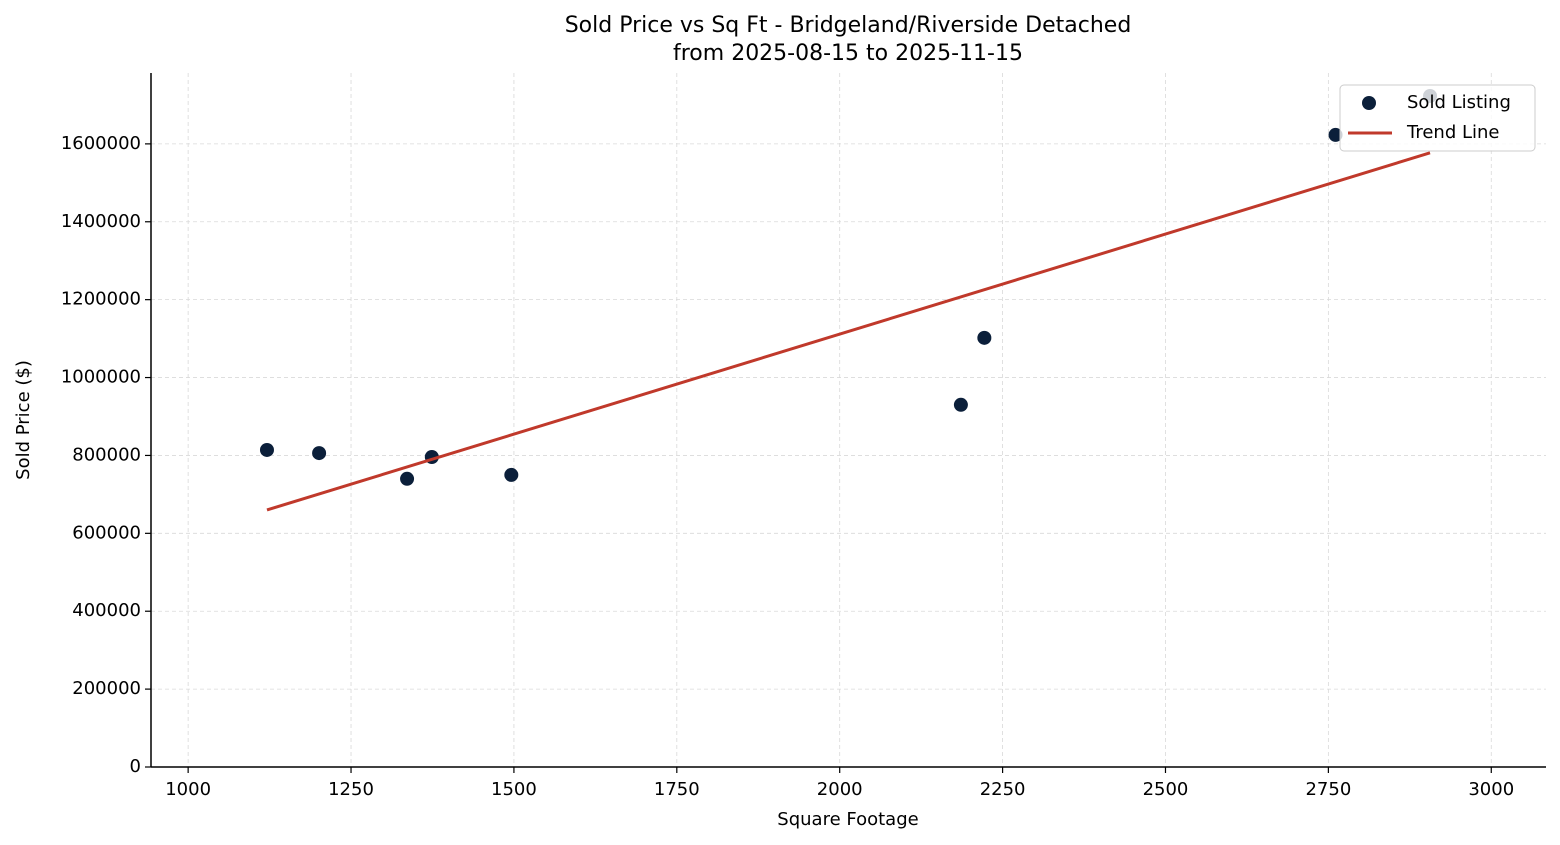 The image size is (1560, 845). I want to click on x-tick-label: 1750, so click(677, 789).